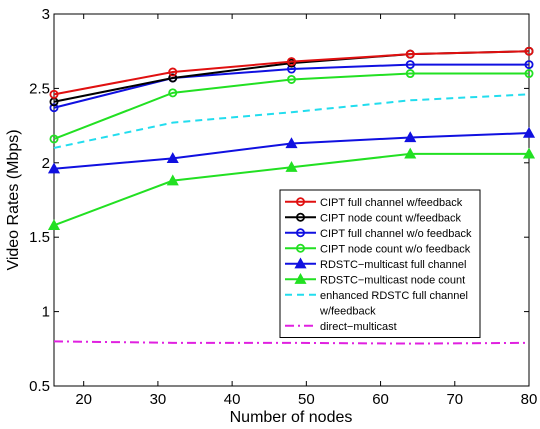 This screenshot has width=540, height=429. I want to click on legend-entry: CIPT node count w/feedback, so click(373, 218).